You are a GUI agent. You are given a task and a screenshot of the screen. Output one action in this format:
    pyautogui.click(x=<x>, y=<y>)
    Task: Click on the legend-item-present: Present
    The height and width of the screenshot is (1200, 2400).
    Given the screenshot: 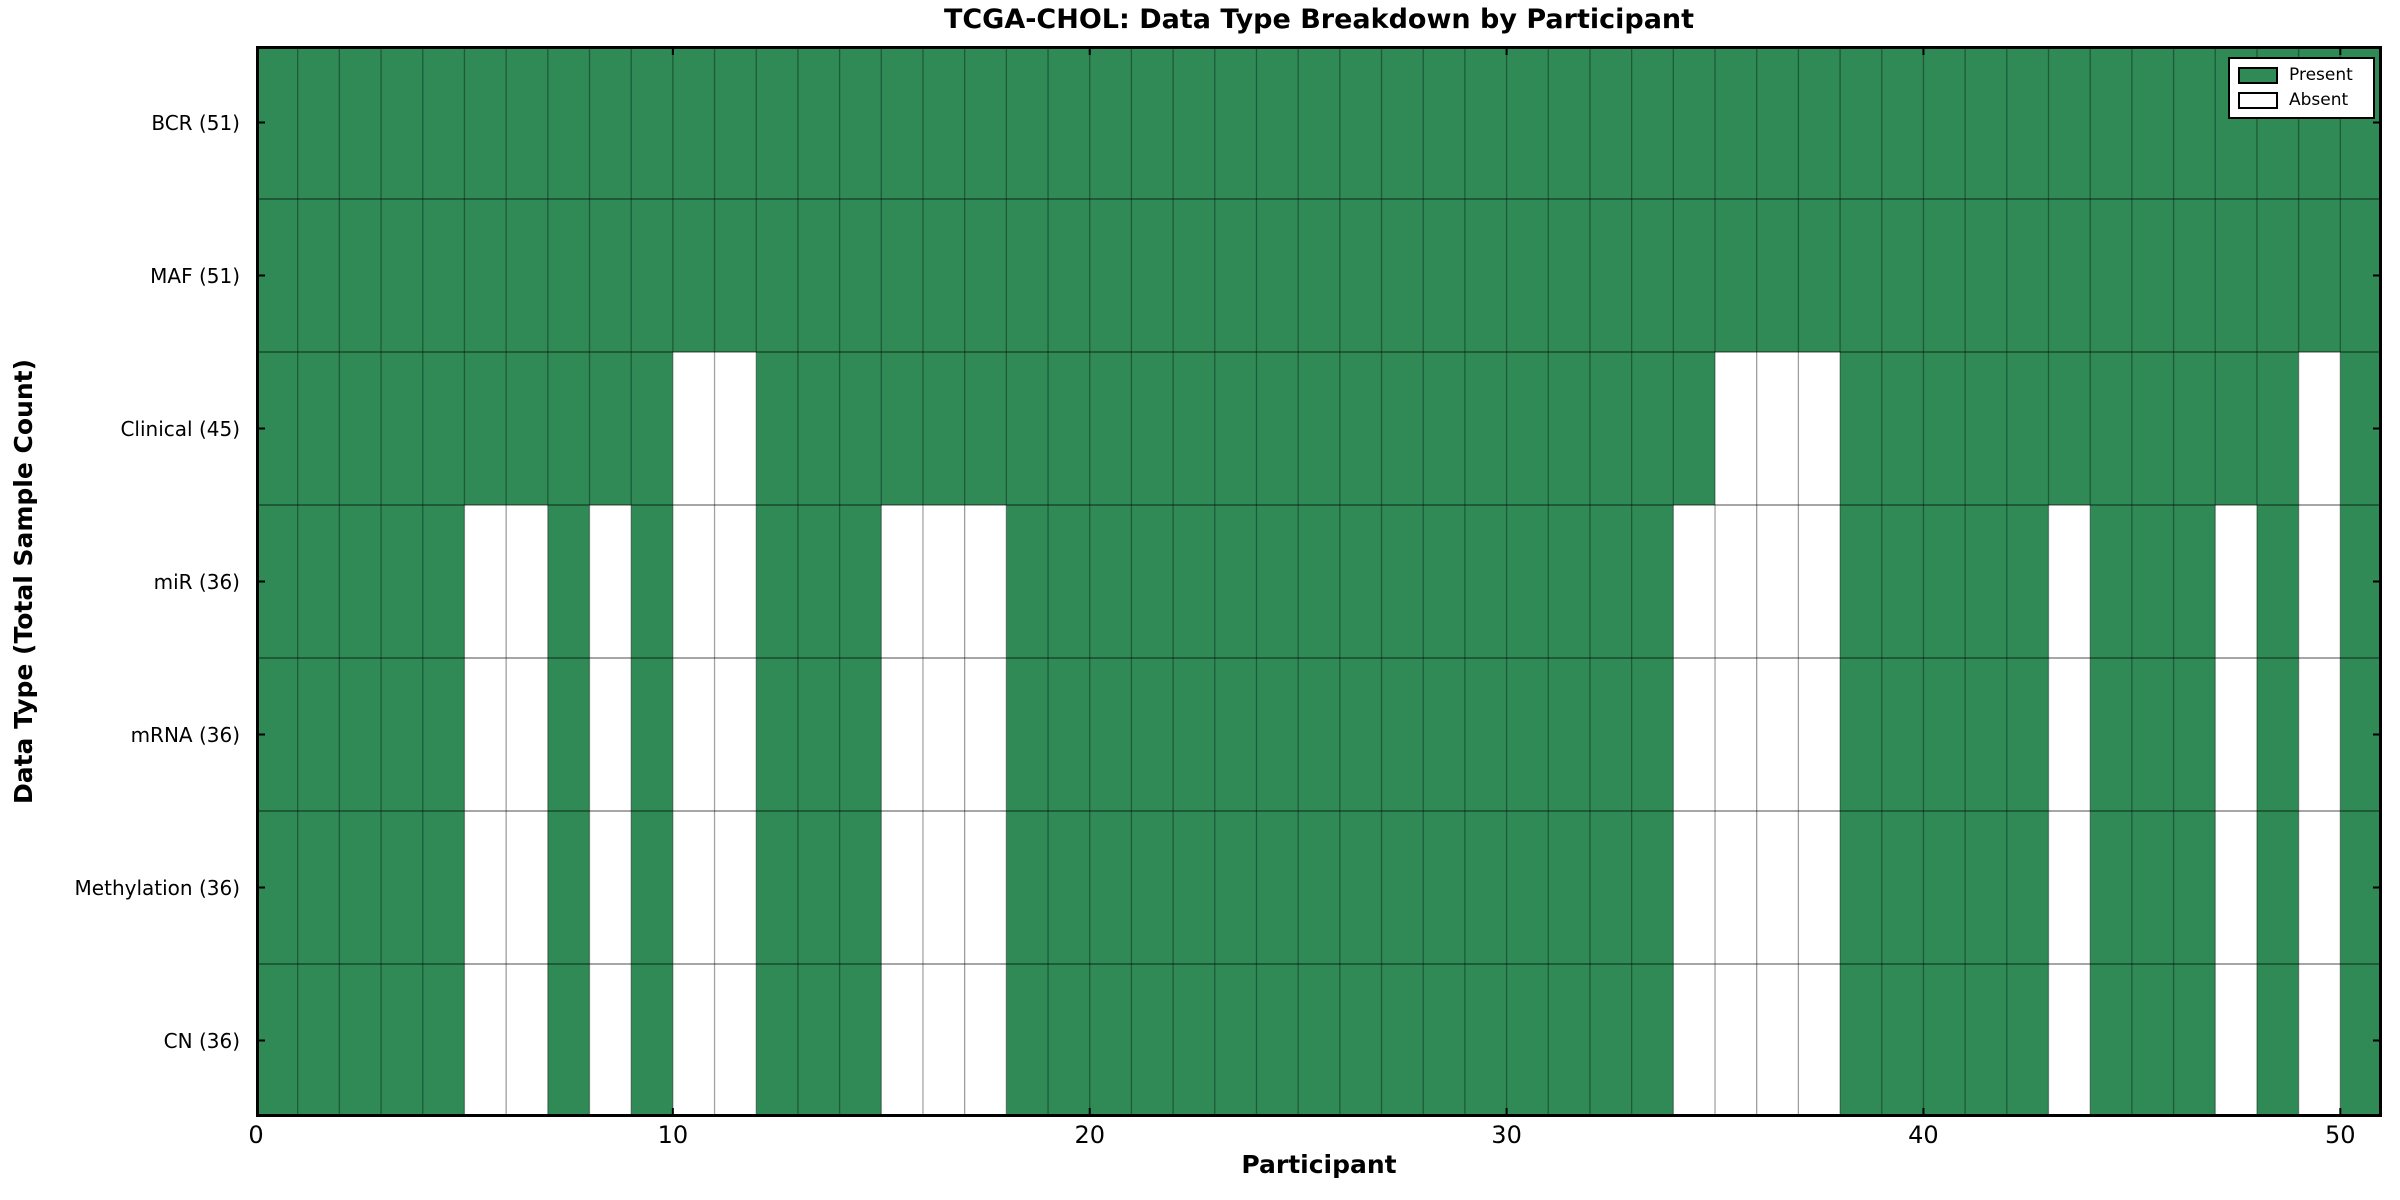 What is the action you would take?
    pyautogui.click(x=2301, y=75)
    